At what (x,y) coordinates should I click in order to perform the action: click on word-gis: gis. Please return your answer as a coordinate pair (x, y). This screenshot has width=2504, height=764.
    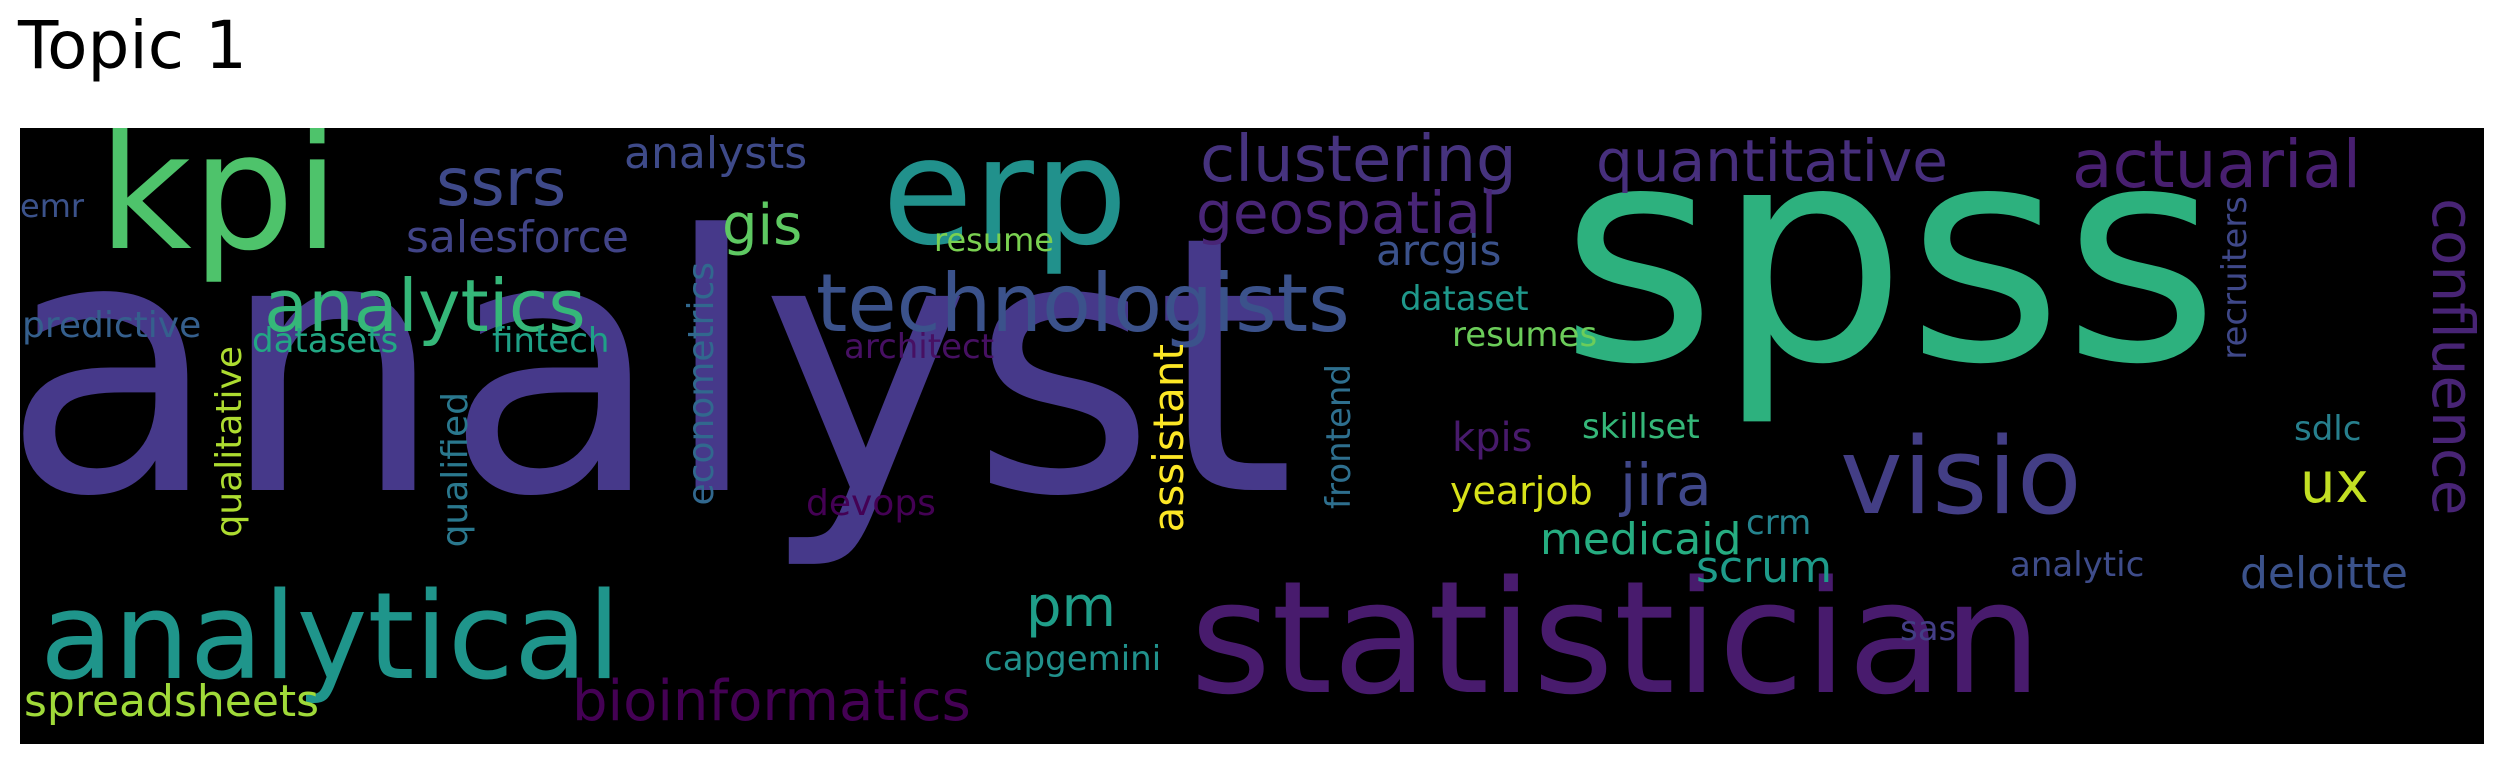
    Looking at the image, I should click on (762, 225).